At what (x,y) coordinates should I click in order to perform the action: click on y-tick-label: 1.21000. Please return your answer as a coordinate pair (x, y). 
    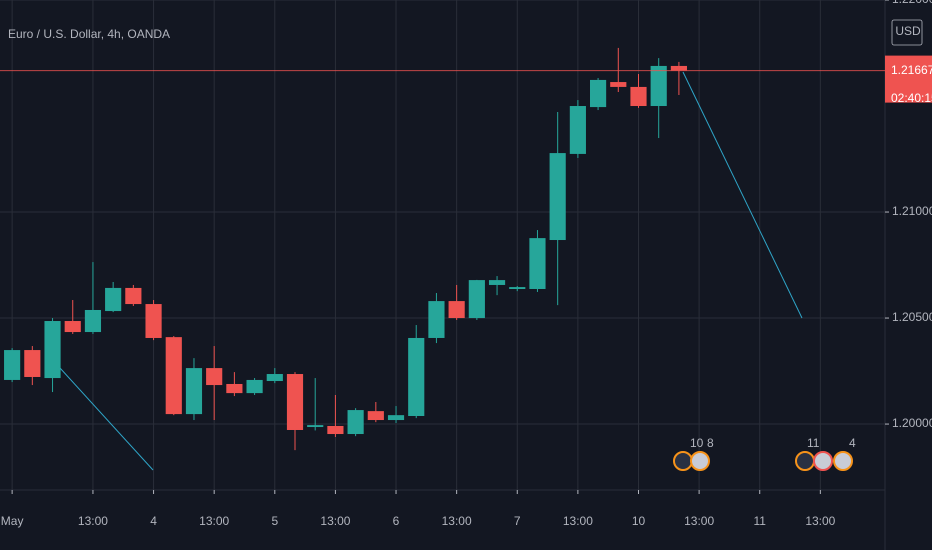
    Looking at the image, I should click on (912, 211).